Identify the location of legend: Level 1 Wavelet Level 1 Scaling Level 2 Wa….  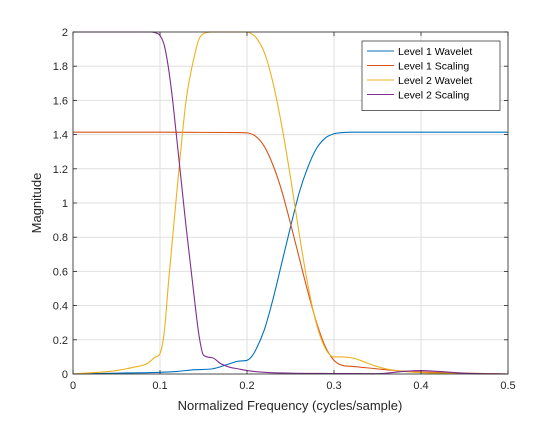
(431, 75).